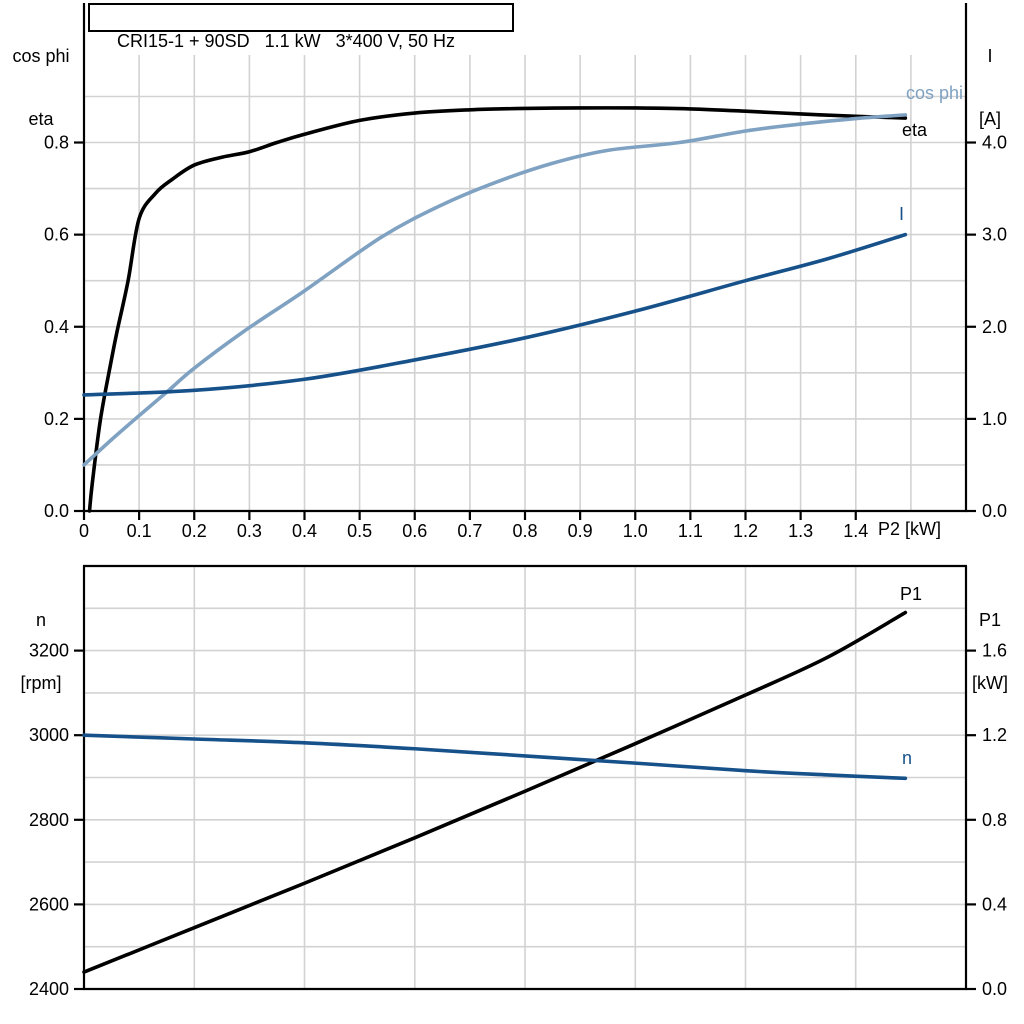 The image size is (1024, 1024). I want to click on cos-phi-curve-label: cos phi, so click(934, 93).